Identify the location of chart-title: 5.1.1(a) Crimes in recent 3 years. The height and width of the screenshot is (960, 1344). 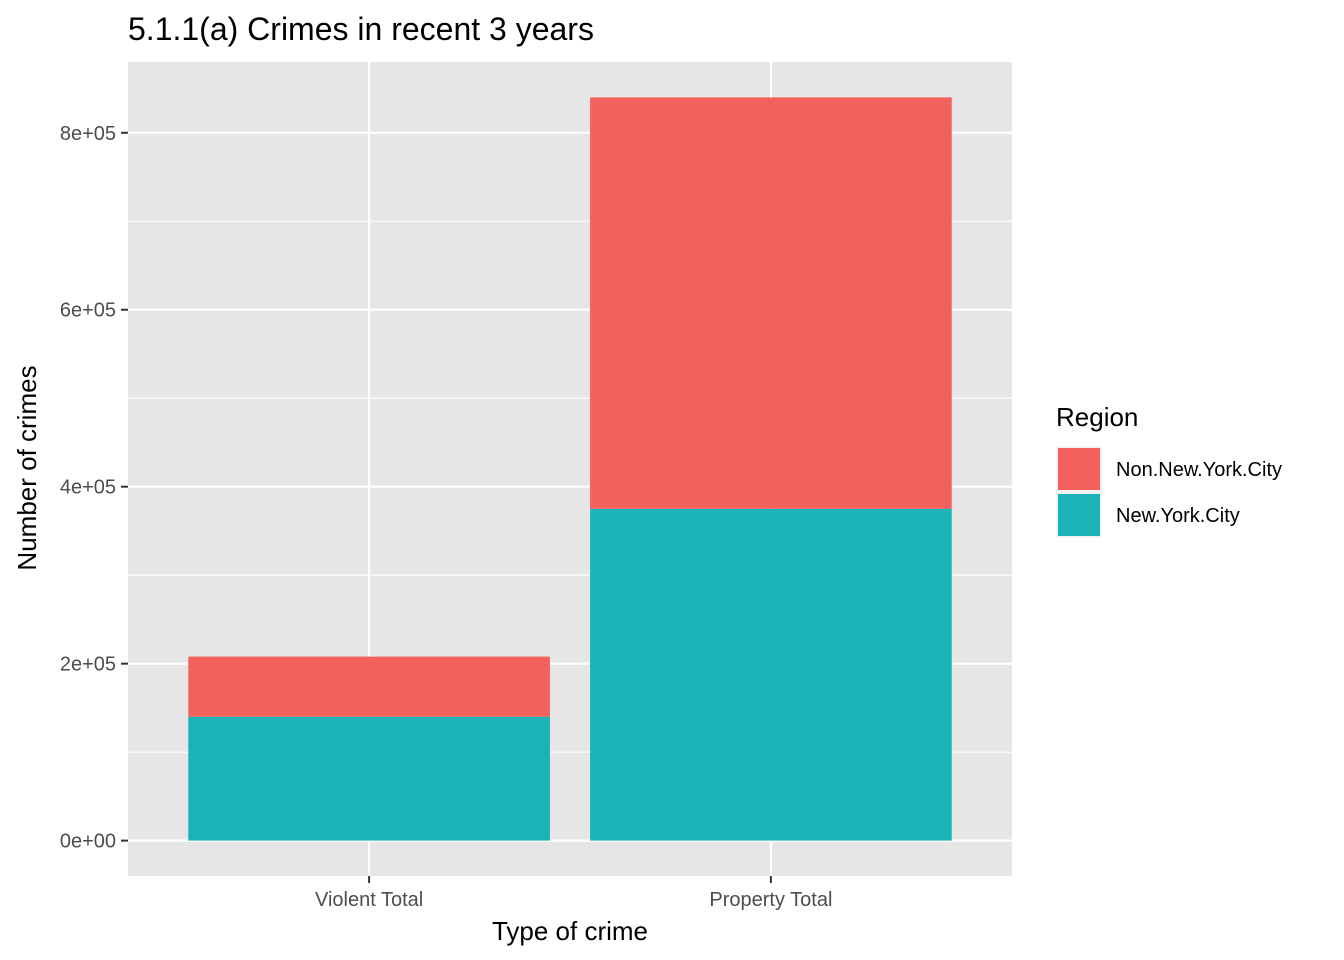
(361, 29).